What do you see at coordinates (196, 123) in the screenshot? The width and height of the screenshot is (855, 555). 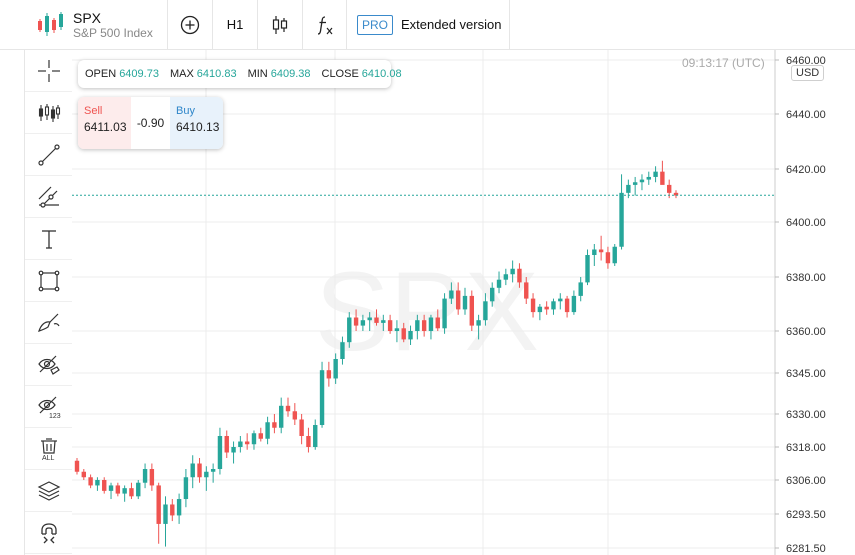 I see `buy-button: Buy 6410.13` at bounding box center [196, 123].